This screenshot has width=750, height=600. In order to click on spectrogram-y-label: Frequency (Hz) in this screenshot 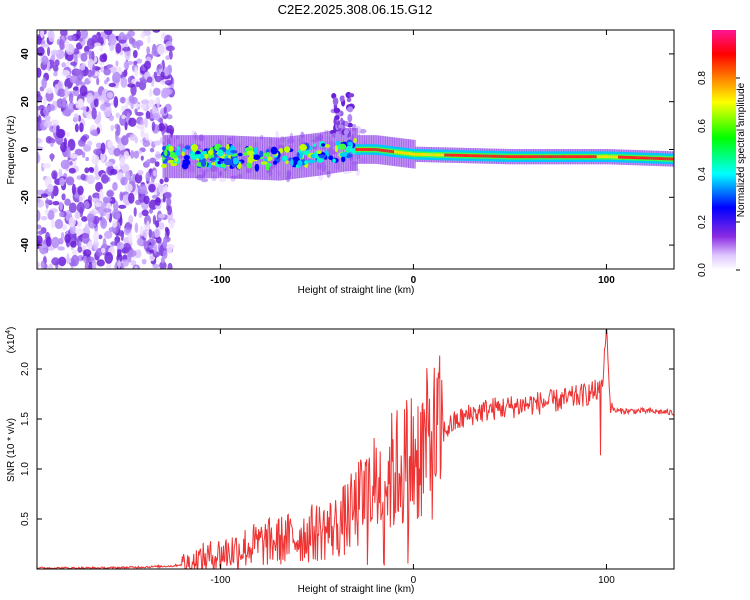, I will do `click(11, 150)`.